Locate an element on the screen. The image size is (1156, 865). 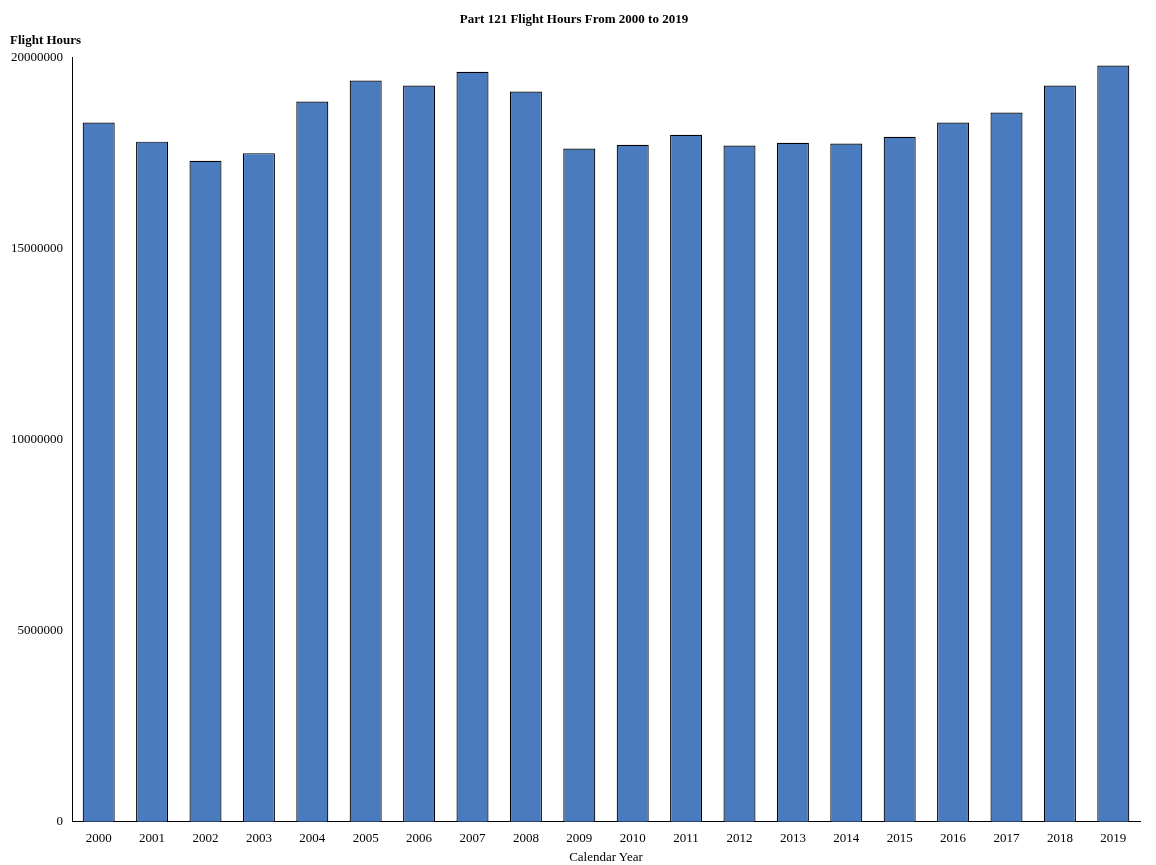
x-tick-label: 2019 is located at coordinates (1113, 838).